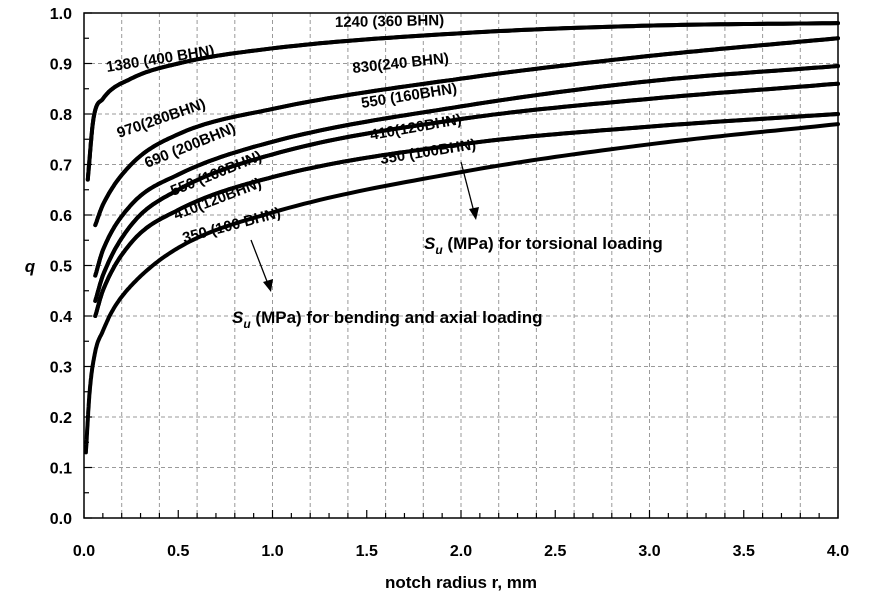 The height and width of the screenshot is (604, 870). Describe the element at coordinates (390, 21) in the screenshot. I see `curve-label: 1240 (360 BHN)` at that location.